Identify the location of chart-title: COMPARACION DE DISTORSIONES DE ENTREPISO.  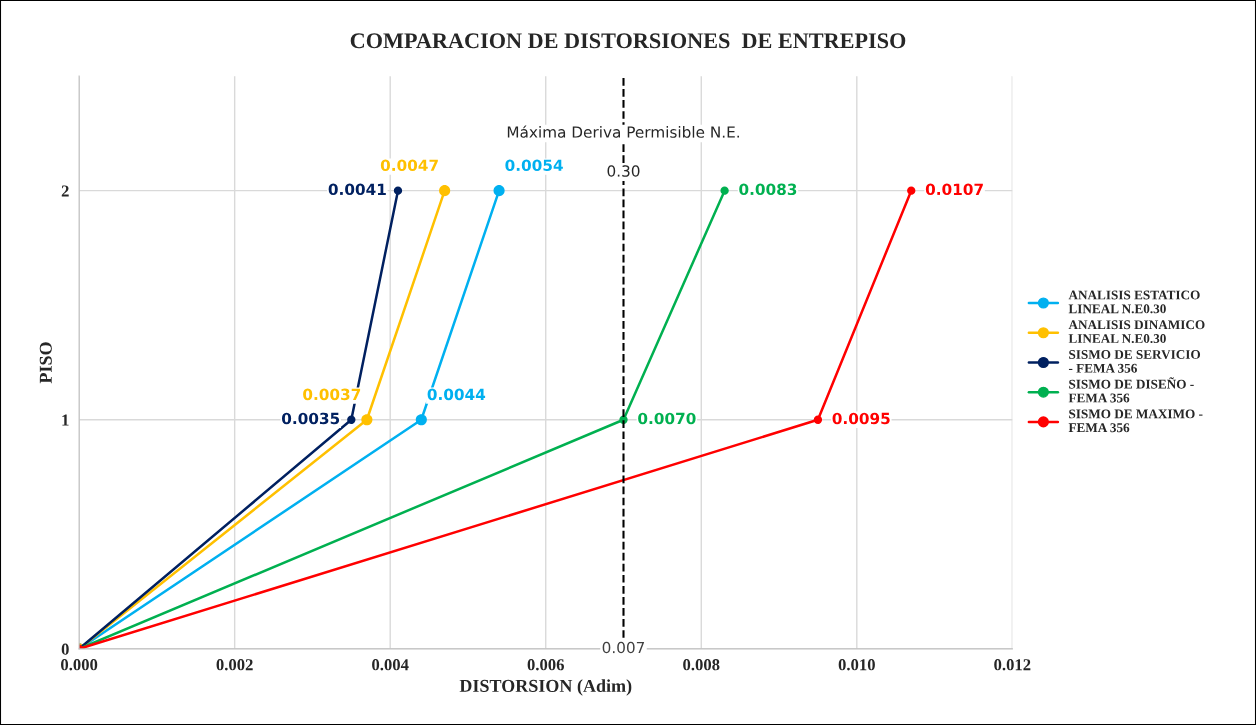
(628, 41).